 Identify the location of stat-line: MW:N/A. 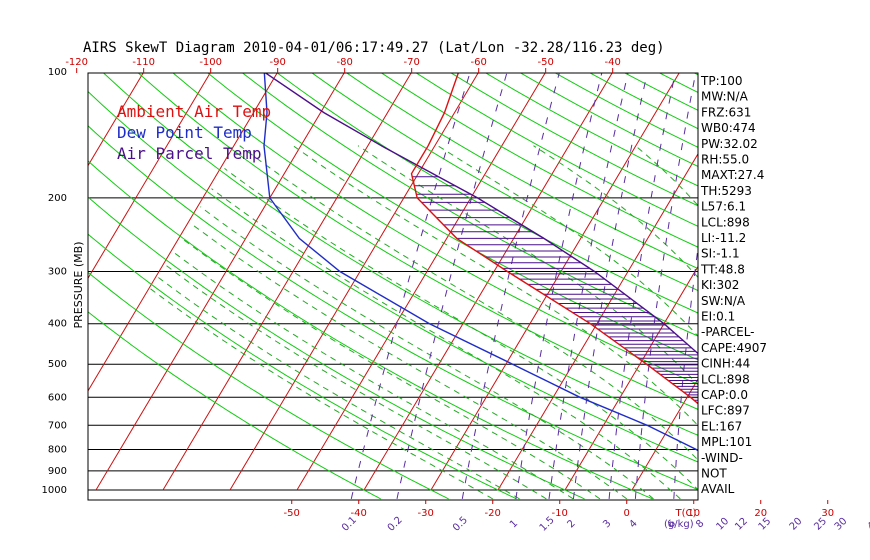
(725, 97).